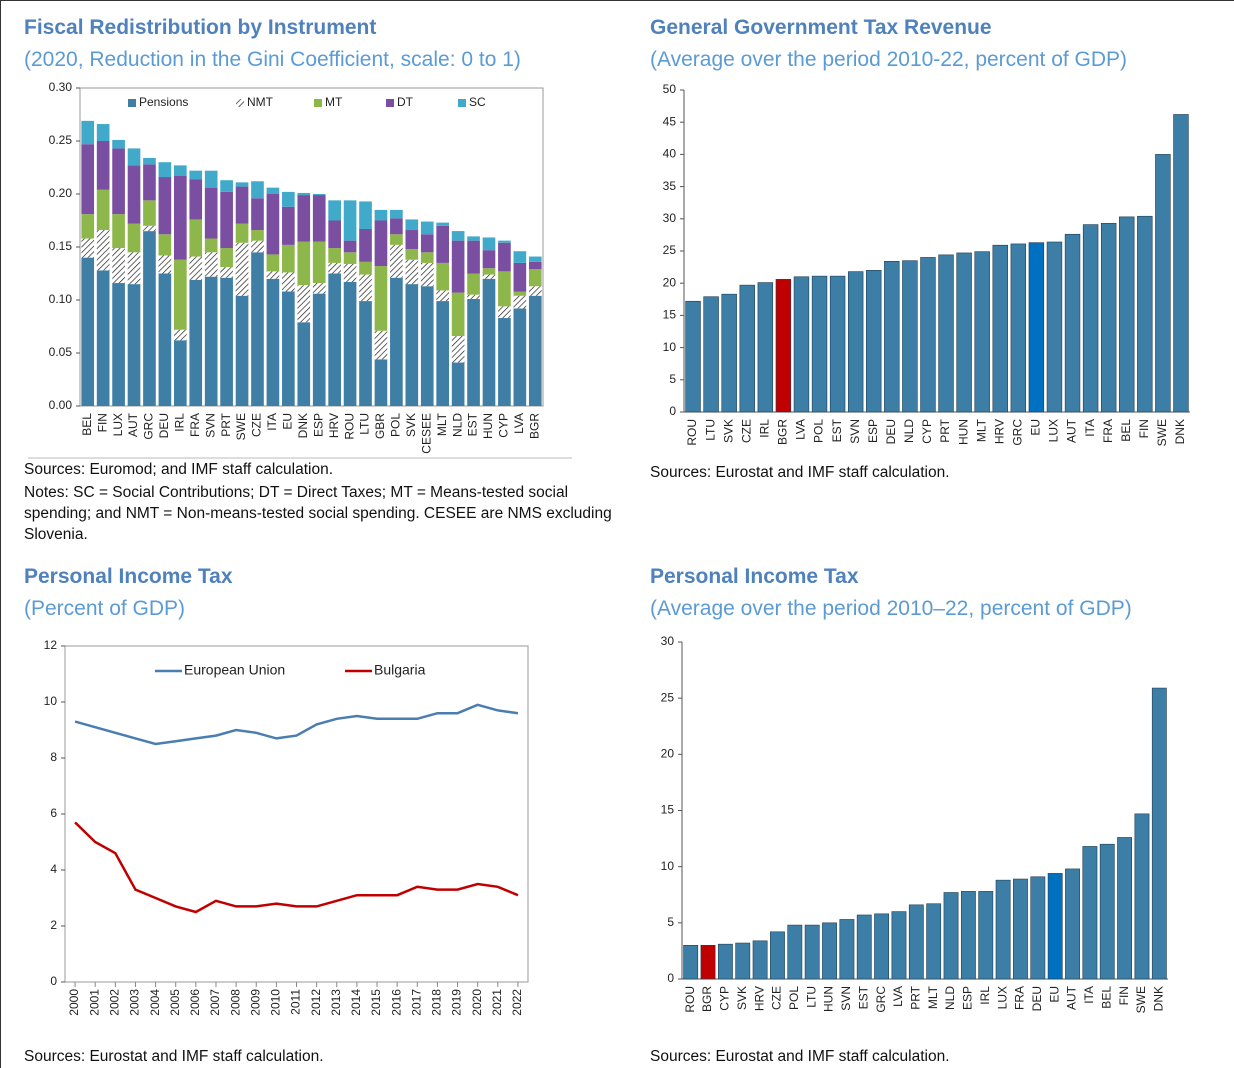  What do you see at coordinates (670, 218) in the screenshot?
I see `y-tick-label: 30` at bounding box center [670, 218].